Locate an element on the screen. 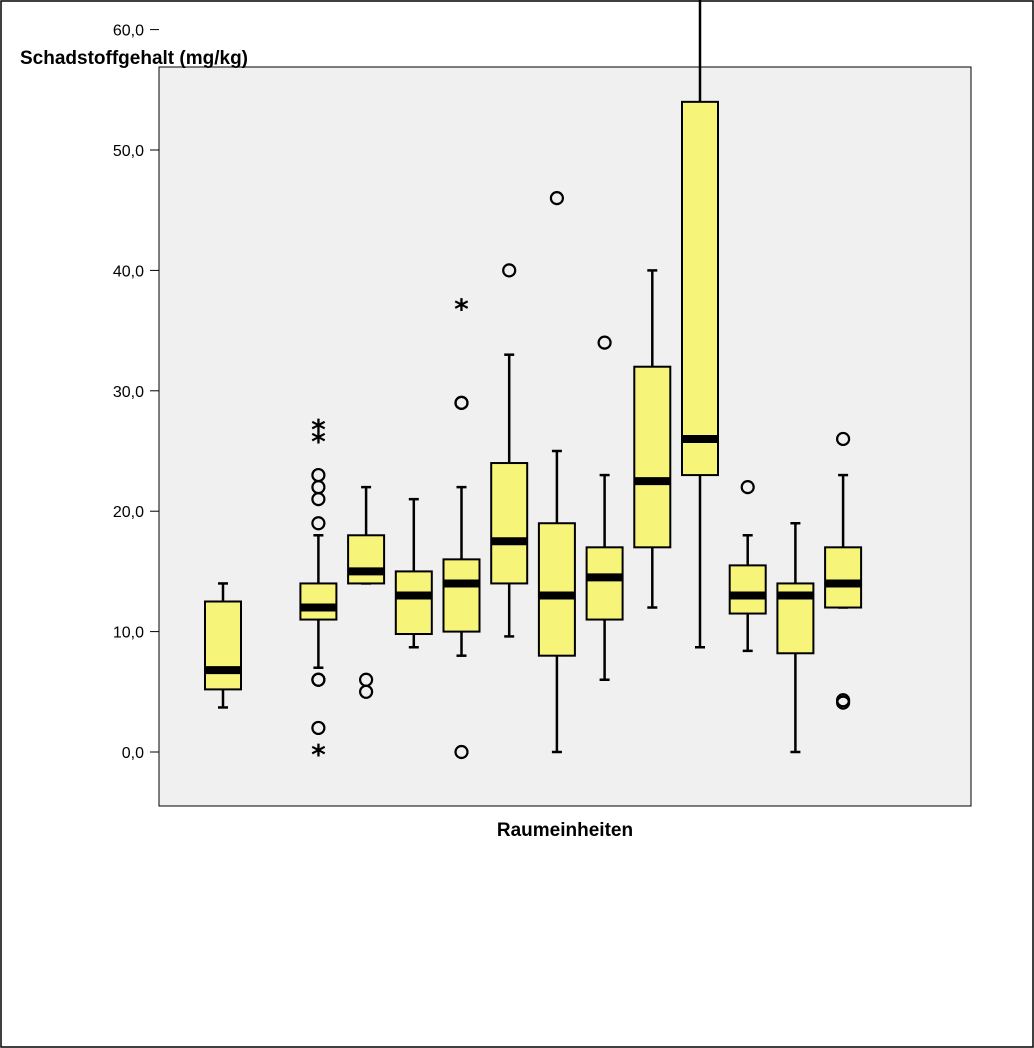 This screenshot has width=1034, height=1048. box-group: *** is located at coordinates (318, 592).